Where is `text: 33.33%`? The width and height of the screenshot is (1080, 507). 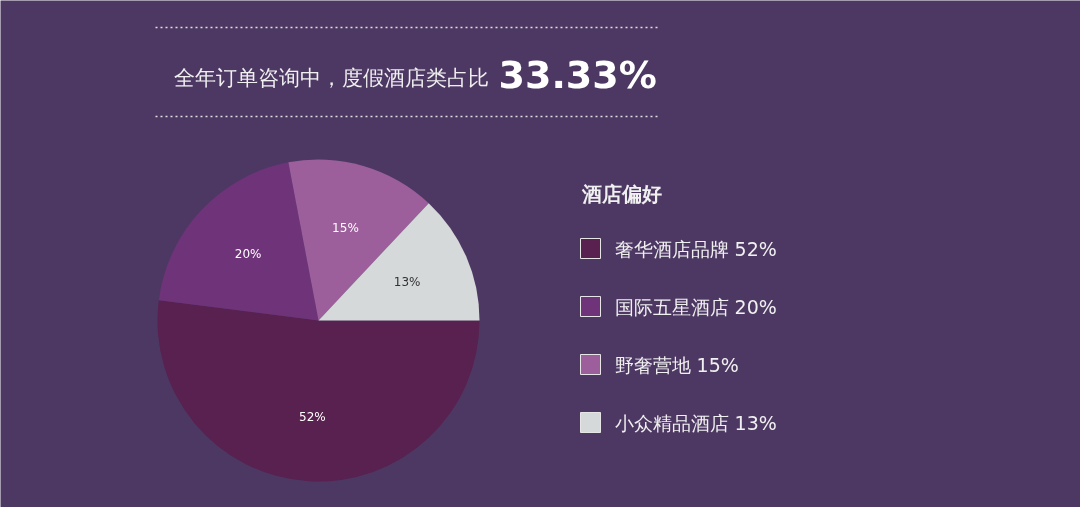
text: 33.33% is located at coordinates (577, 74).